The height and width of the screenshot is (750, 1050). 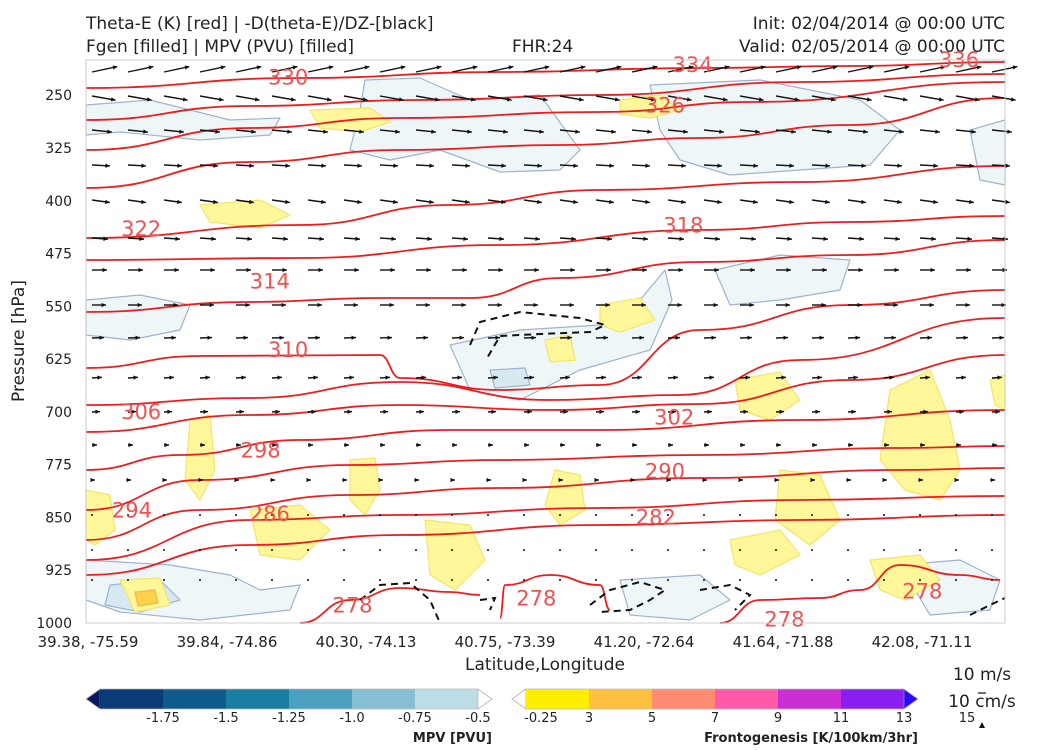 I want to click on x-tick-label: 41.20, -72.64, so click(x=644, y=642).